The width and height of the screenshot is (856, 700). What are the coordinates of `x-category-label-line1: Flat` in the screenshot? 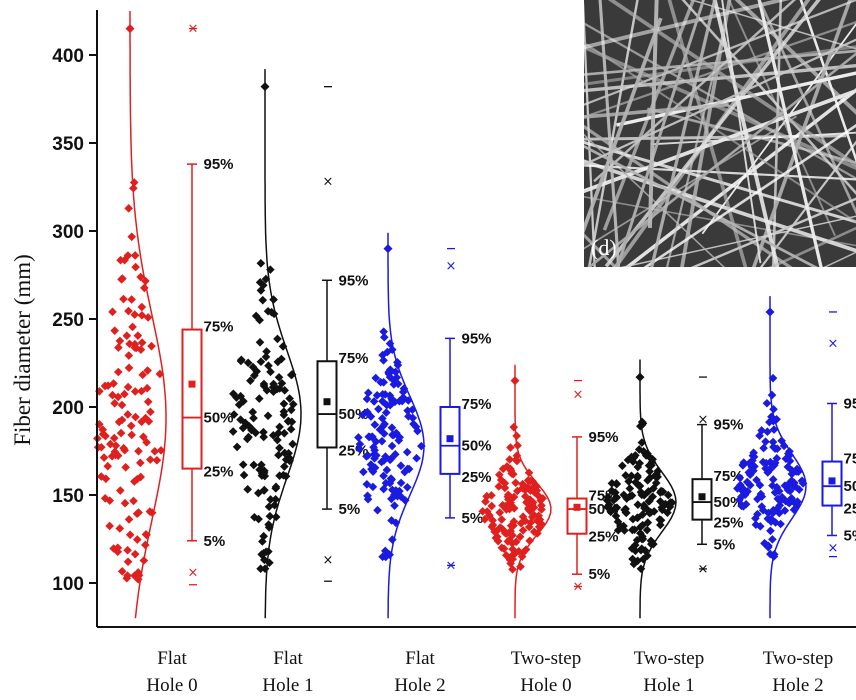 It's located at (172, 658).